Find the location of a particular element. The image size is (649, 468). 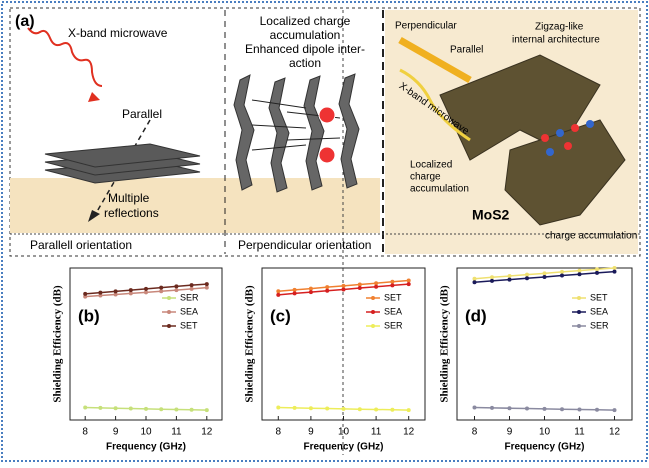

x-tick-label: 12 is located at coordinates (615, 432).